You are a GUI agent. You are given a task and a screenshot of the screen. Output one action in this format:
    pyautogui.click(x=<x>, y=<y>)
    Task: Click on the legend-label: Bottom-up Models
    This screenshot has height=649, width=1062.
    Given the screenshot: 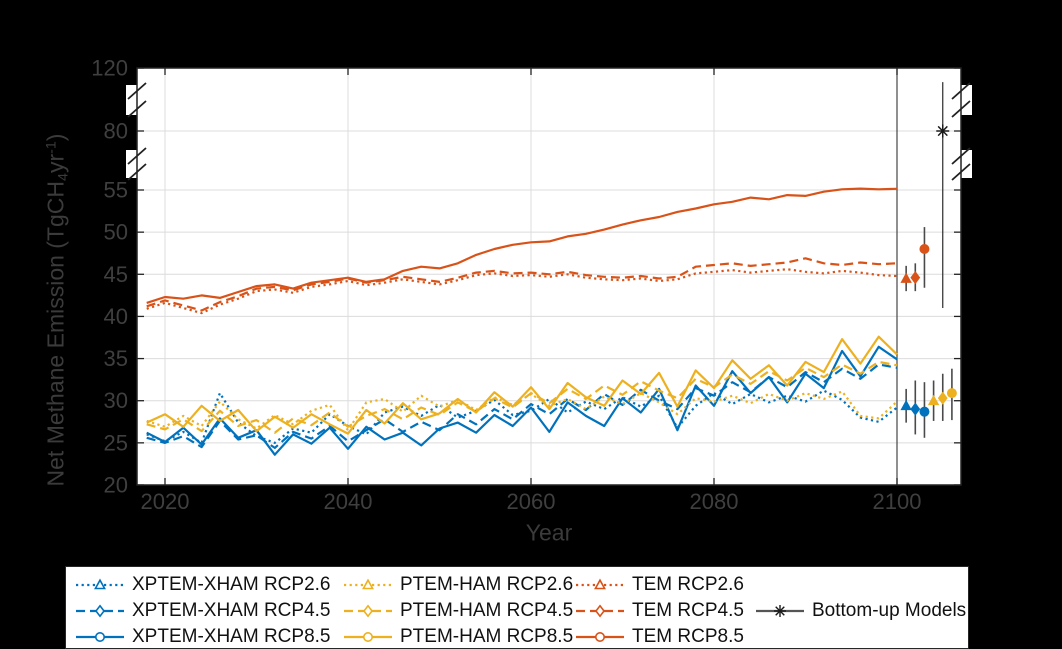 What is the action you would take?
    pyautogui.click(x=889, y=610)
    